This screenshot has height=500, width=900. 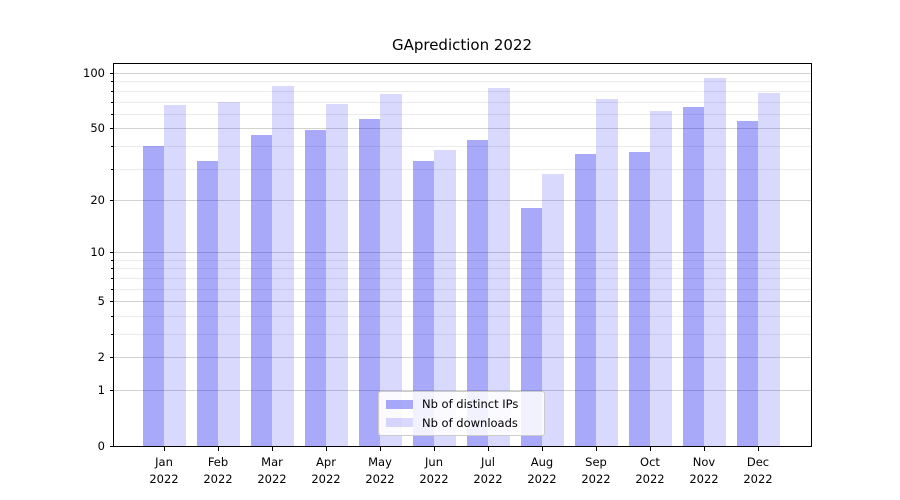 What do you see at coordinates (477, 293) in the screenshot?
I see `bar-distinct-ips-jul` at bounding box center [477, 293].